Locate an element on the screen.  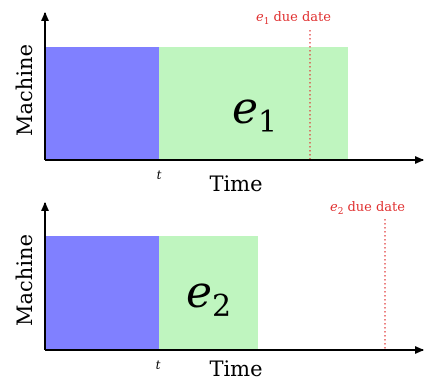
job-e2-label: e2 is located at coordinates (208, 295).